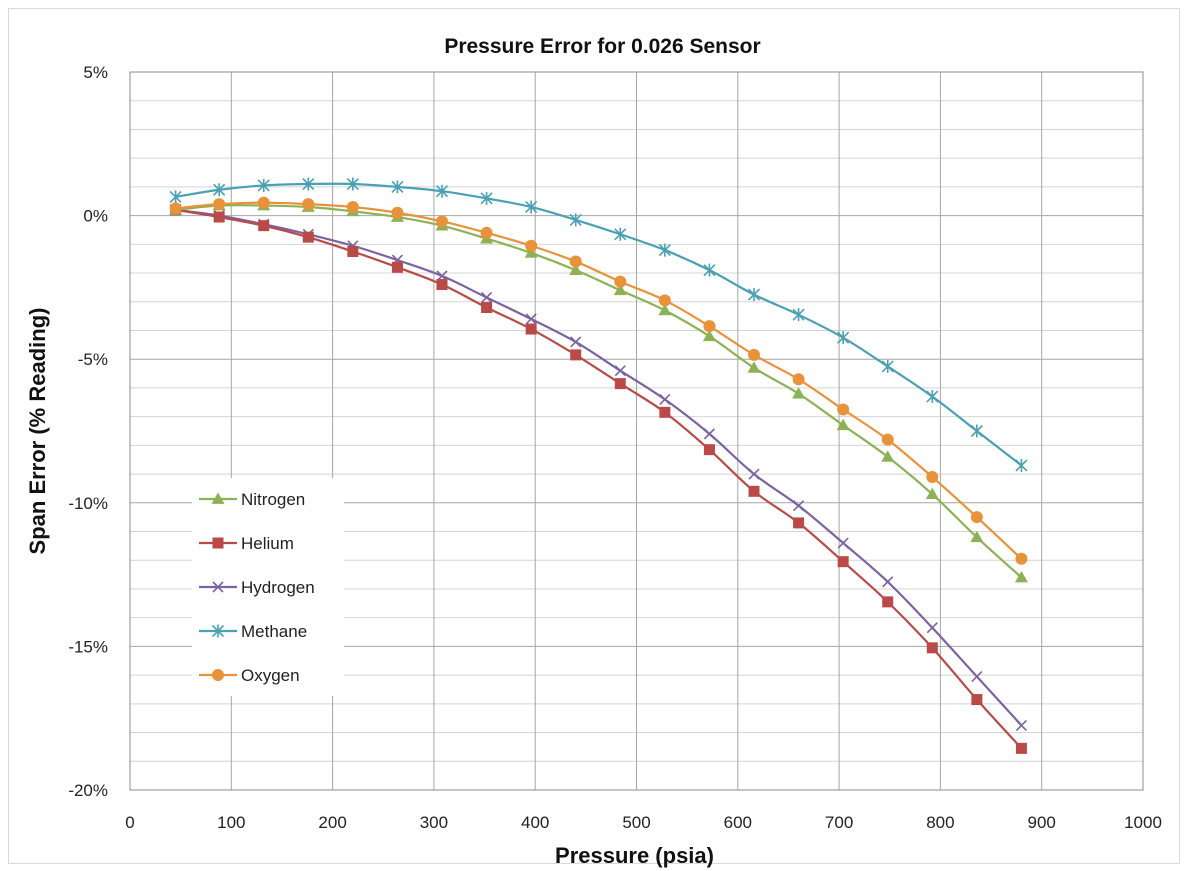 The image size is (1189, 871). Describe the element at coordinates (218, 587) in the screenshot. I see `legend-marker-hydrogen` at that location.